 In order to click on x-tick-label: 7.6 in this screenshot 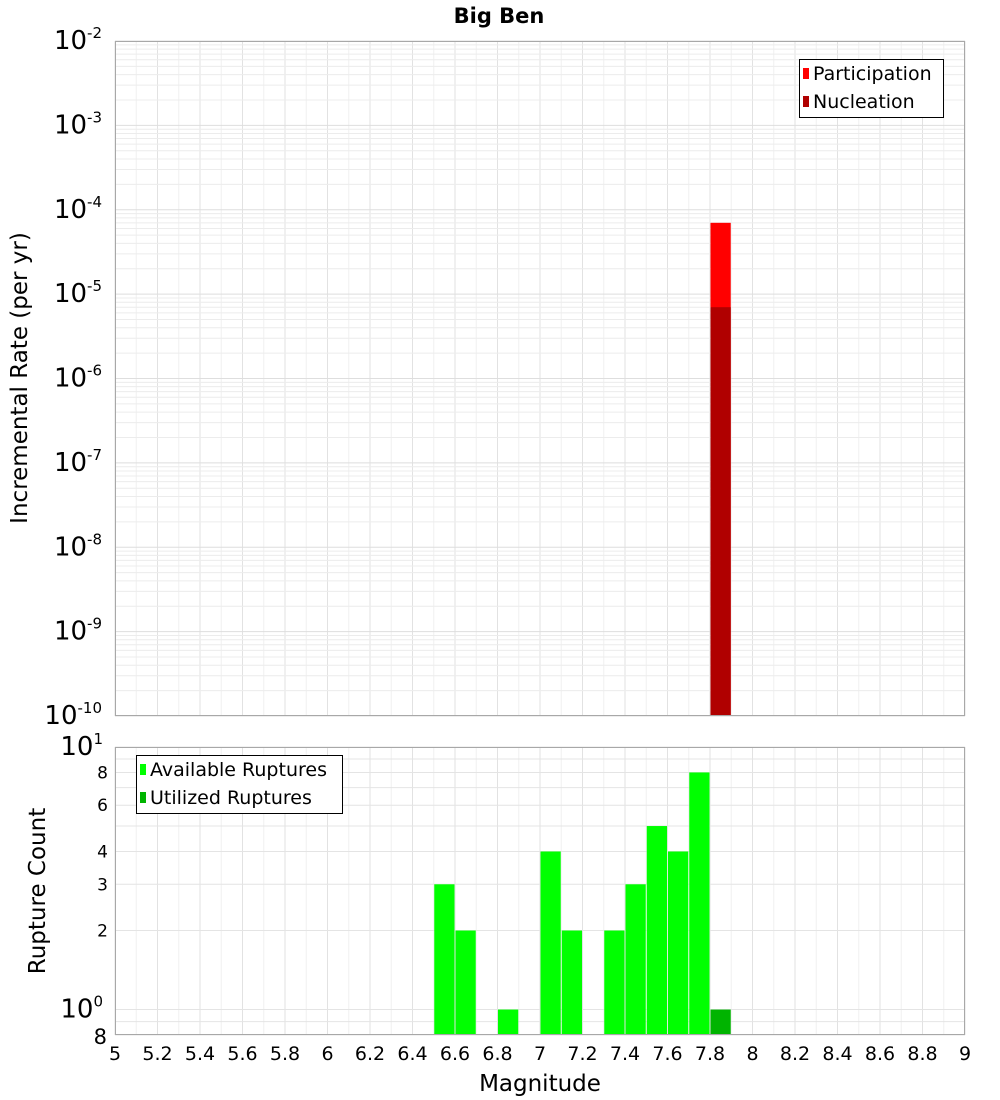, I will do `click(667, 1054)`.